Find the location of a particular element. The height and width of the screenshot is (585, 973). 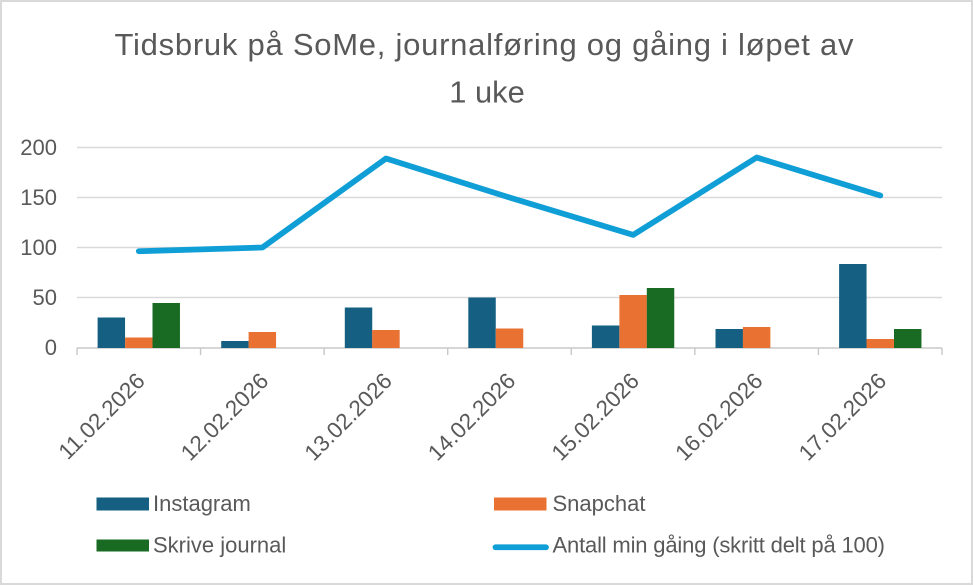

svg-text: Snapchat is located at coordinates (599, 503).